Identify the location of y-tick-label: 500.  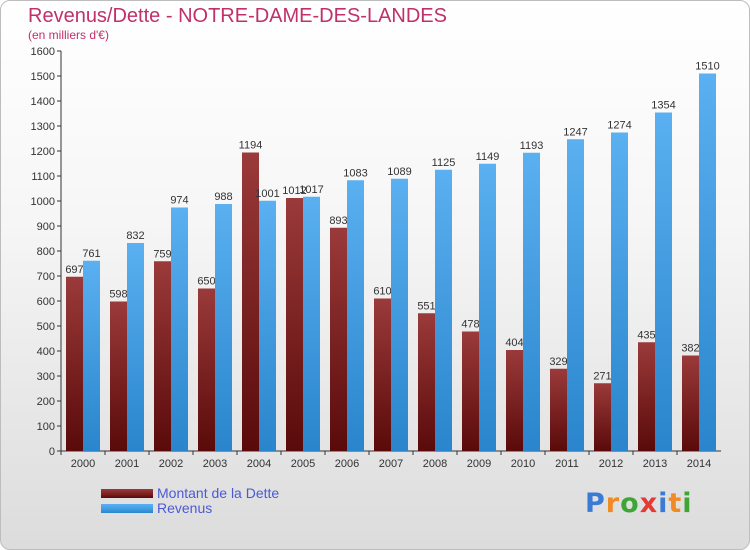
(46, 327).